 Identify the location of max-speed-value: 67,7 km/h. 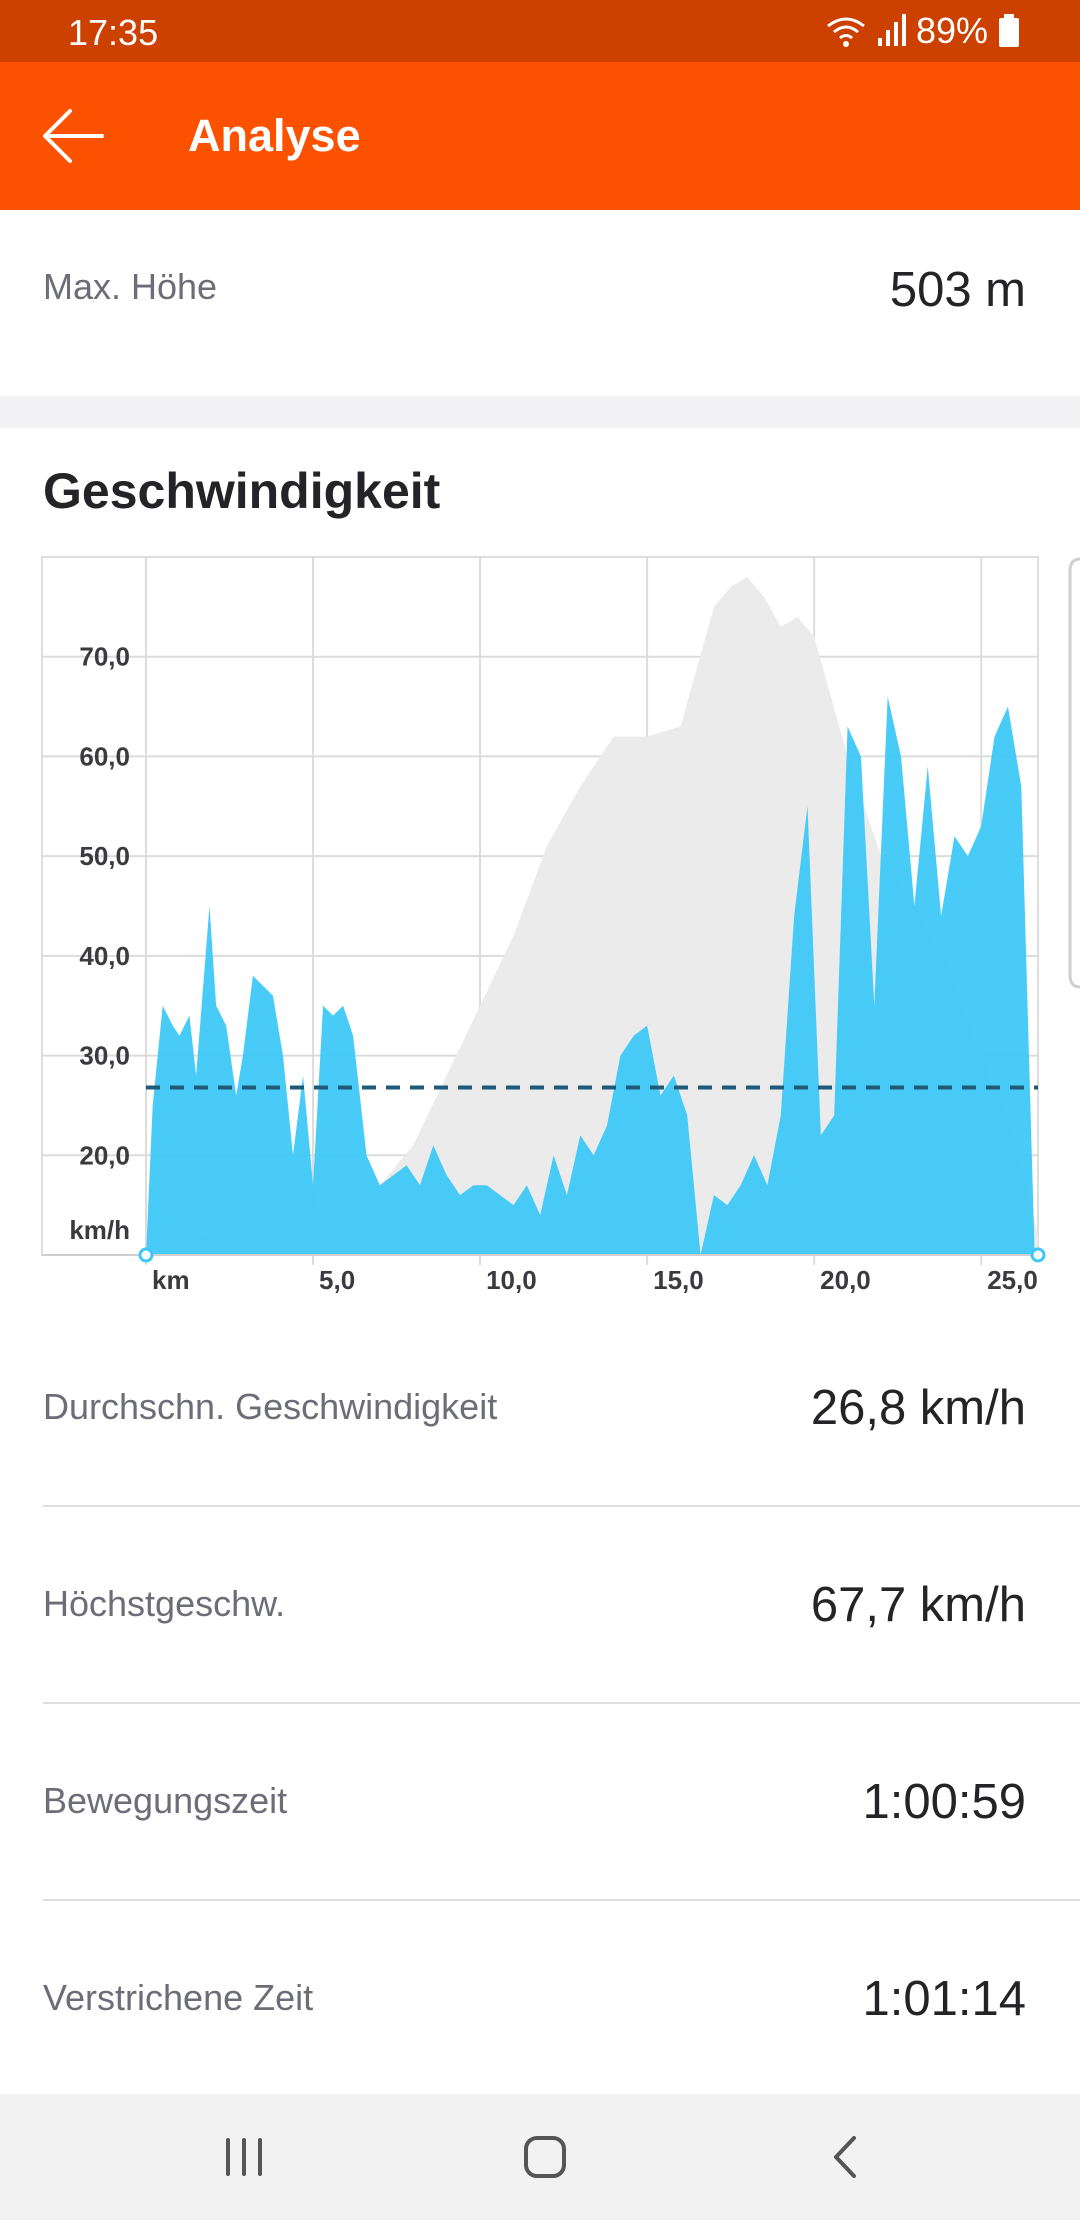
(918, 1605).